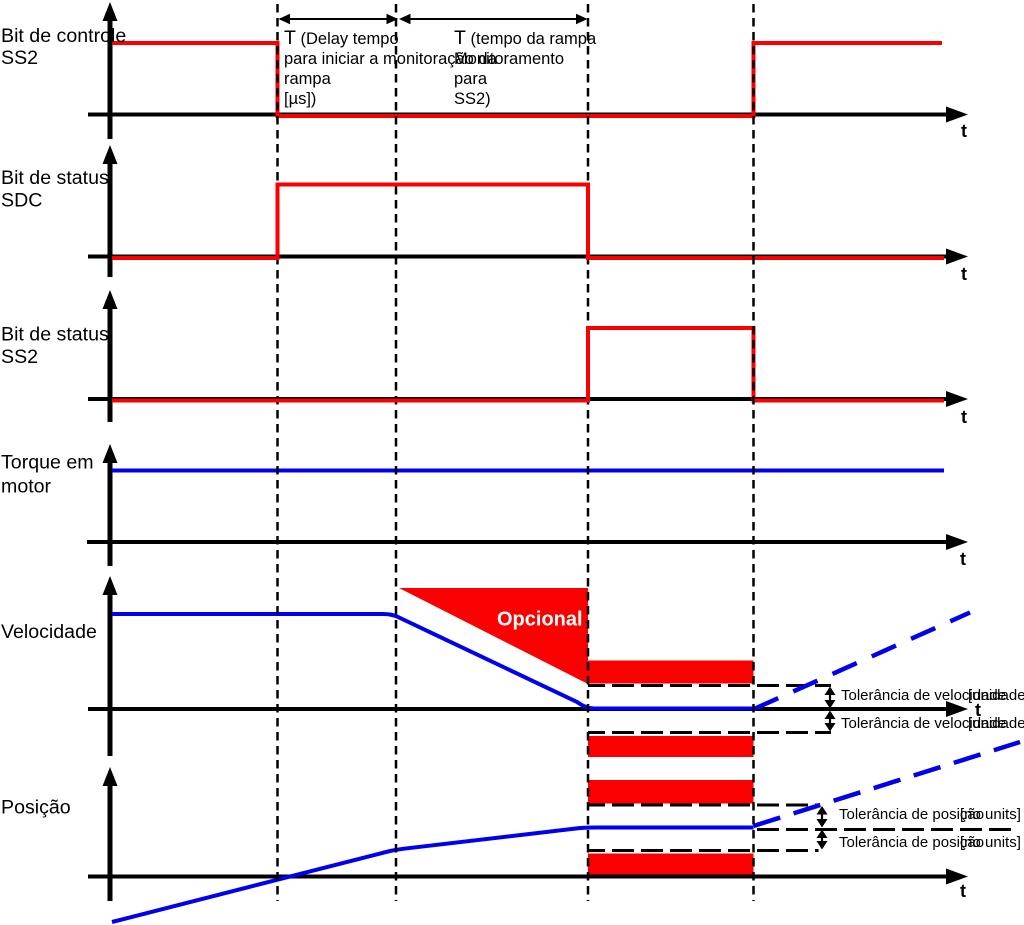  I want to click on svg-text: motor, so click(26, 487).